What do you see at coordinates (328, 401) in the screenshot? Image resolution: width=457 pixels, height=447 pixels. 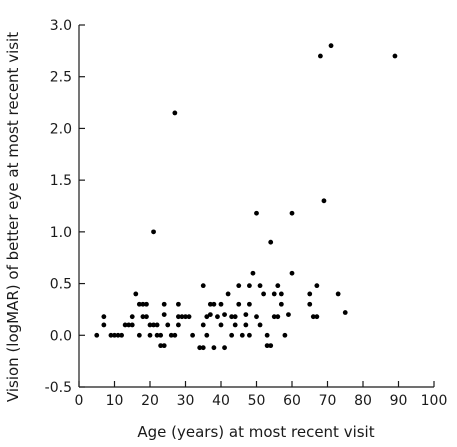 I see `x-tick-label: 70` at bounding box center [328, 401].